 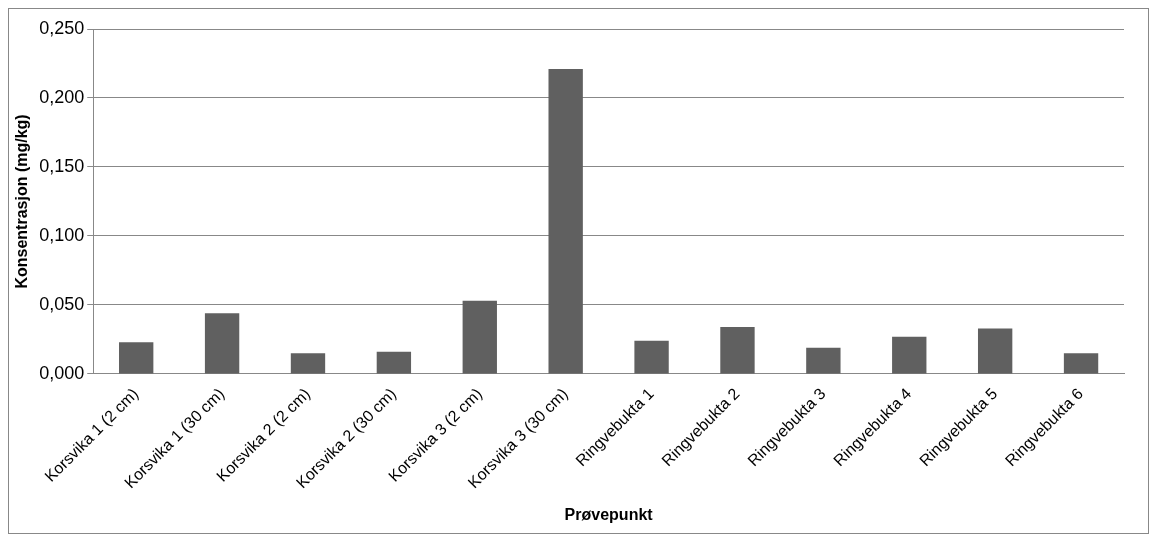 What do you see at coordinates (62, 96) in the screenshot?
I see `y-tick-label: 0,200` at bounding box center [62, 96].